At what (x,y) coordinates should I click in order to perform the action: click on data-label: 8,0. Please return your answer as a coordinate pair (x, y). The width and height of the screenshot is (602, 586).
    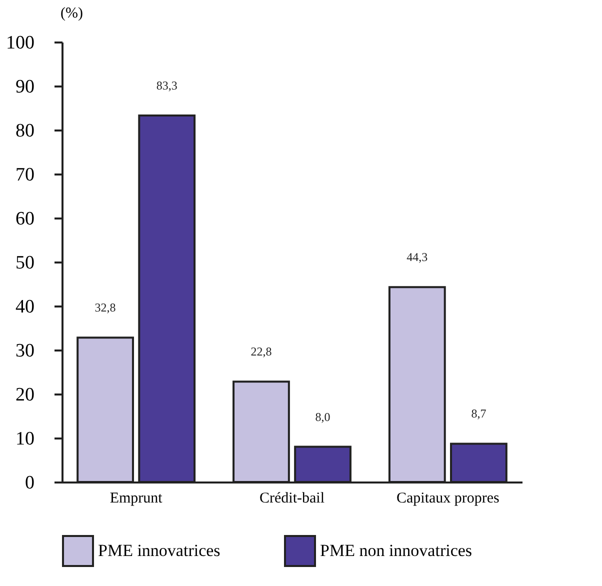
    Looking at the image, I should click on (322, 417).